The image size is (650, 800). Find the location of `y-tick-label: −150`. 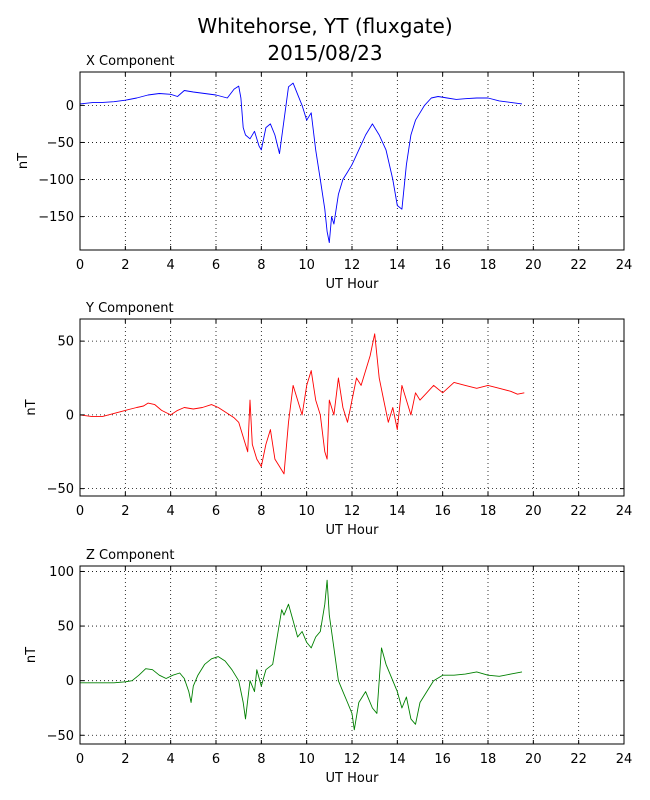

y-tick-label: −150 is located at coordinates (56, 217).